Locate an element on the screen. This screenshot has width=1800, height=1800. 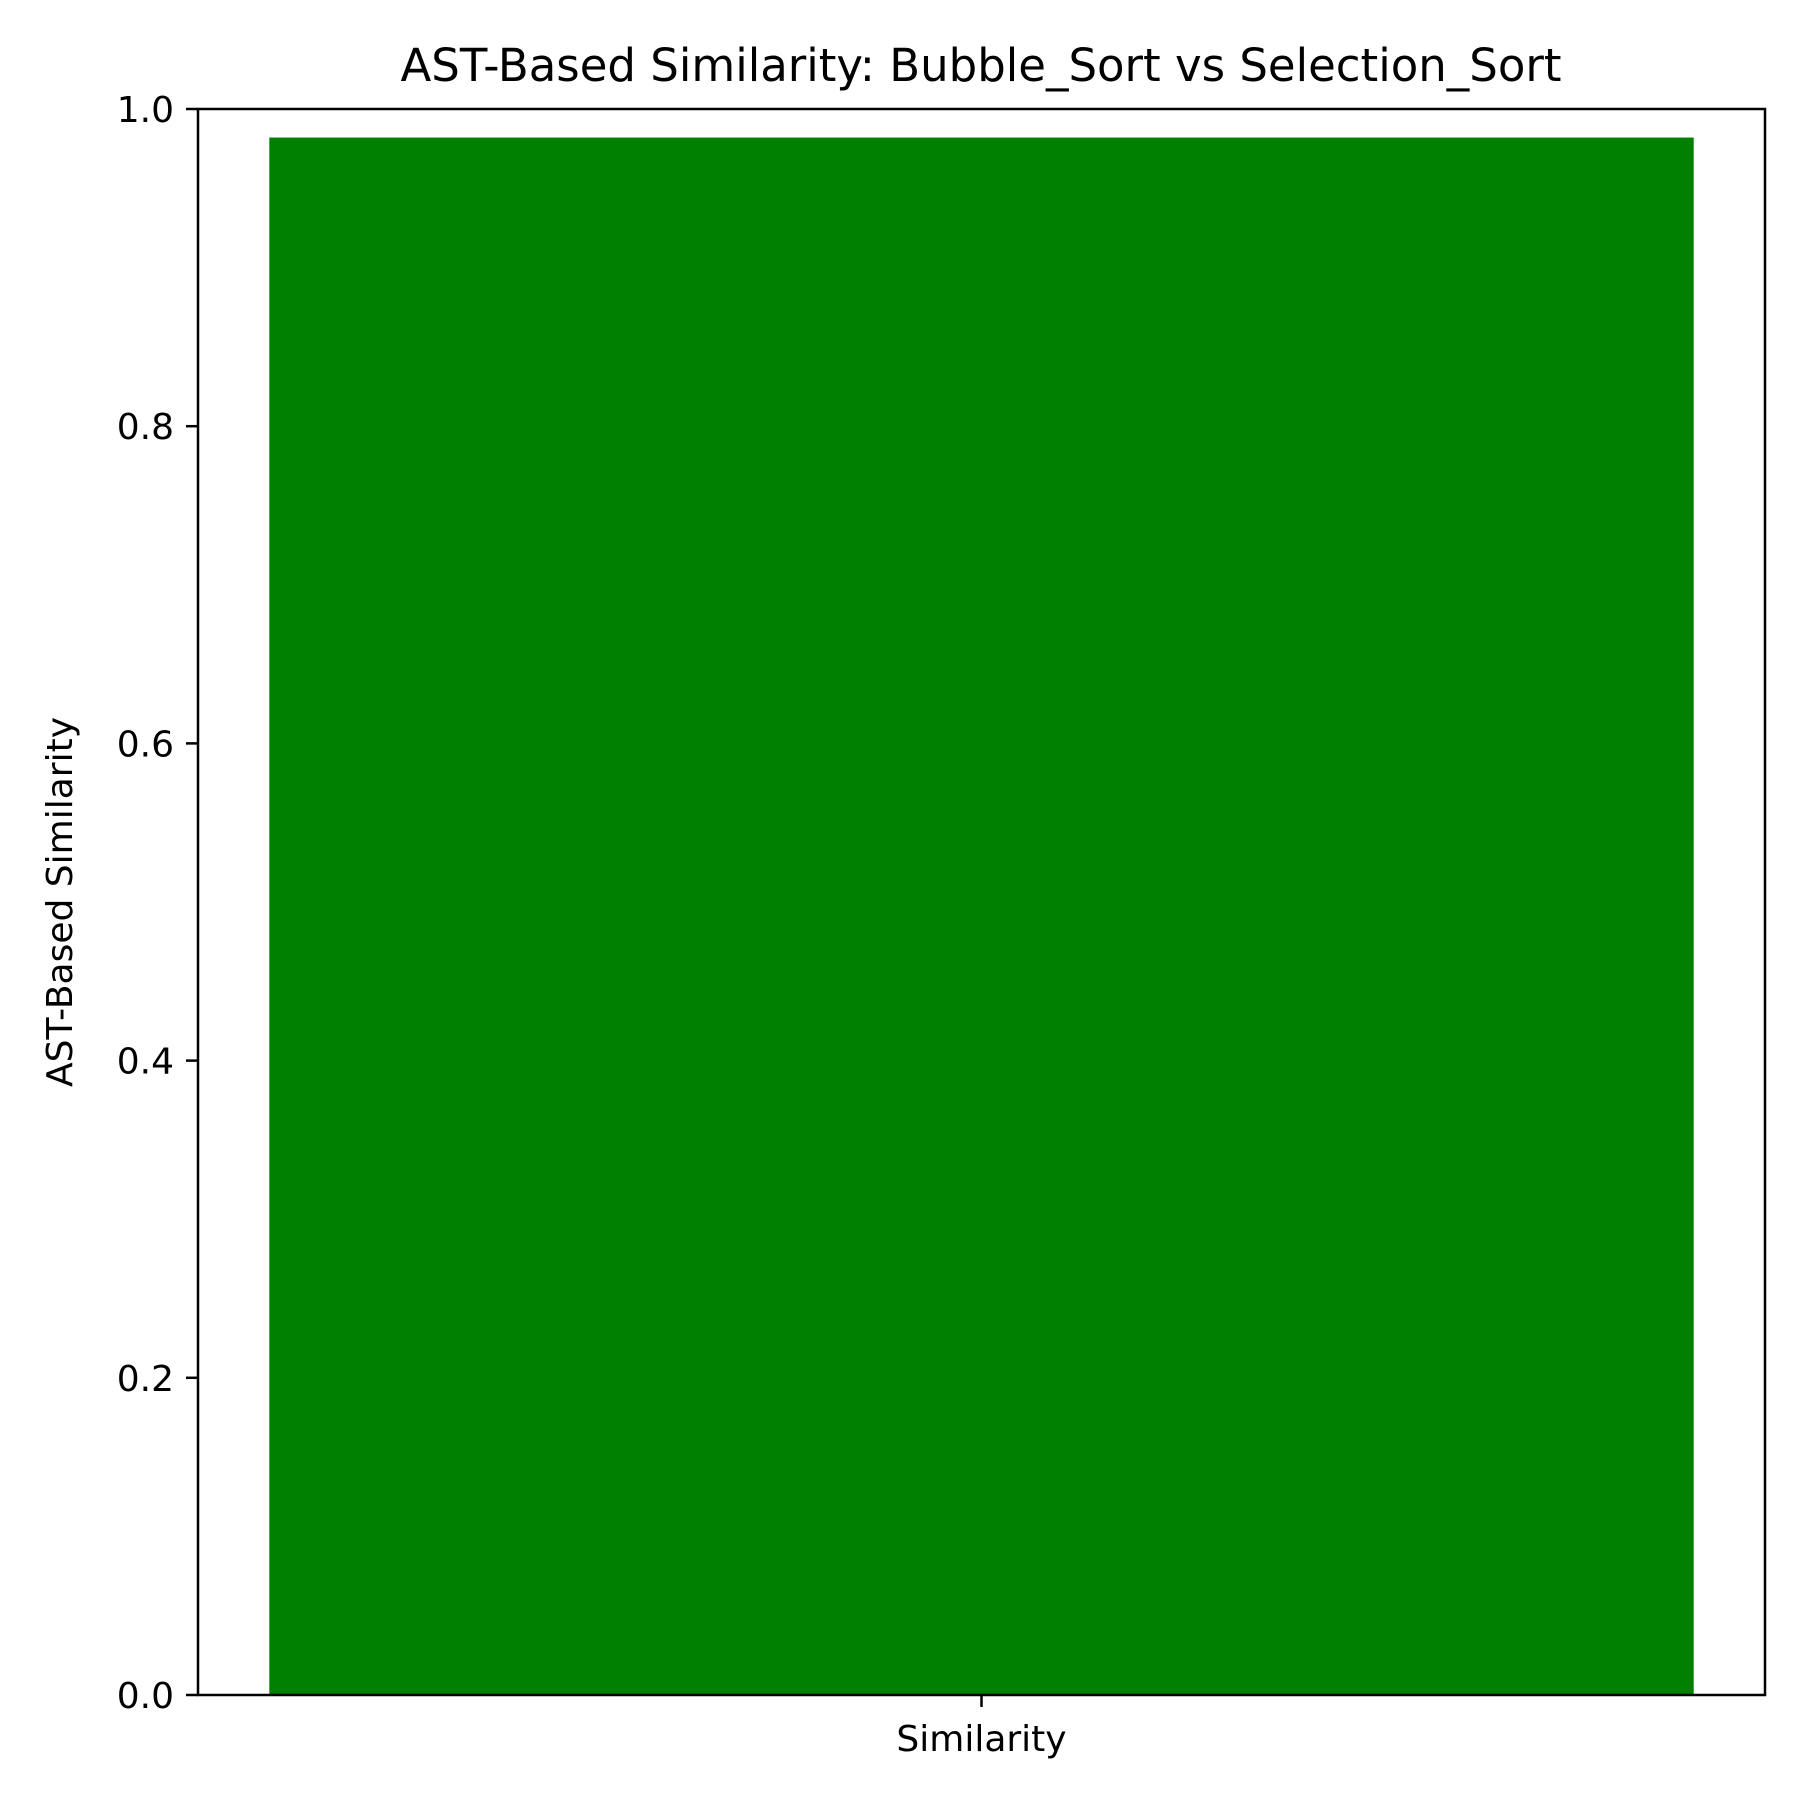
y-tick-label: 0.2 is located at coordinates (145, 1379).